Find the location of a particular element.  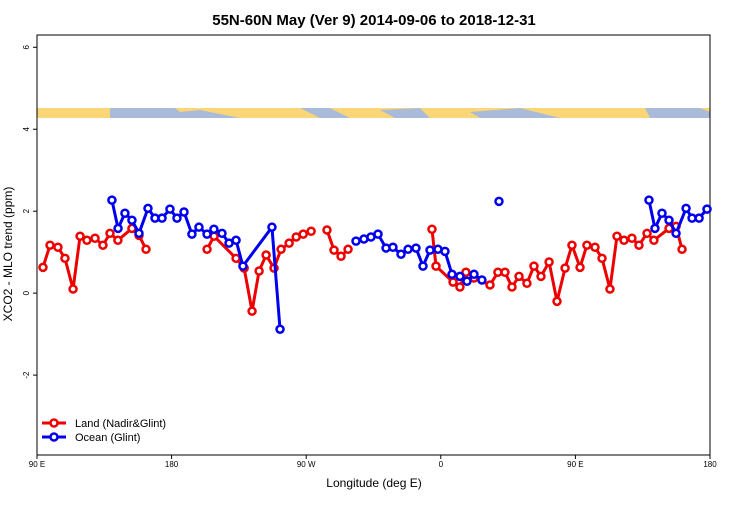

x-tick-label: 90 W is located at coordinates (306, 464).